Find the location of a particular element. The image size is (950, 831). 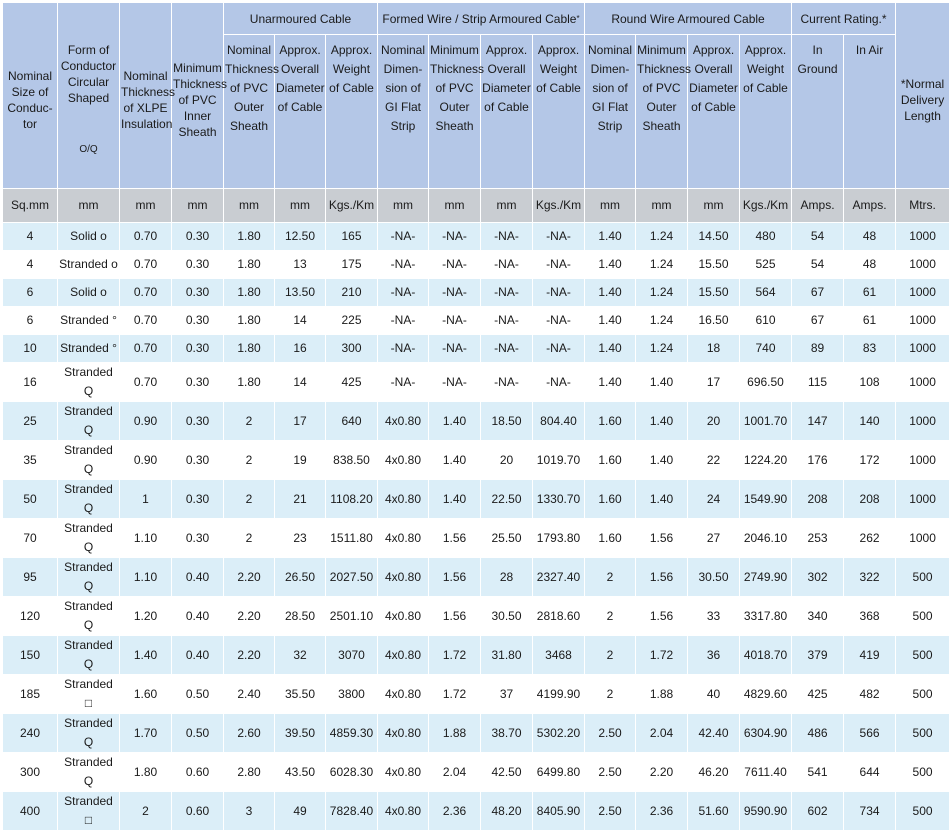

table-cell: 16 is located at coordinates (300, 348).